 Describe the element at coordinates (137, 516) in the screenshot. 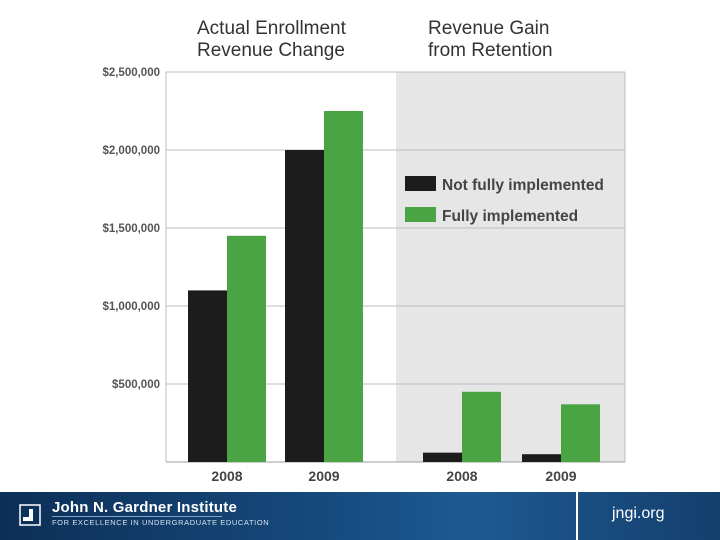

I see `org-name-rule` at that location.